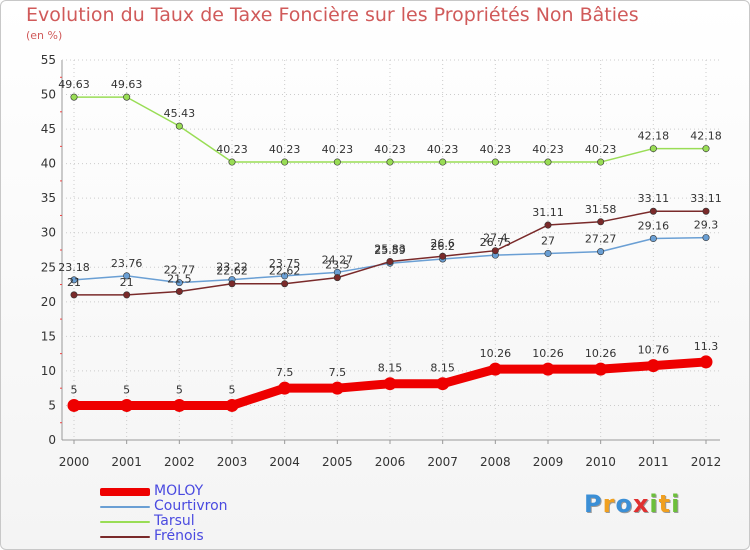 The image size is (750, 550). I want to click on y-tick-label: 40, so click(48, 164).